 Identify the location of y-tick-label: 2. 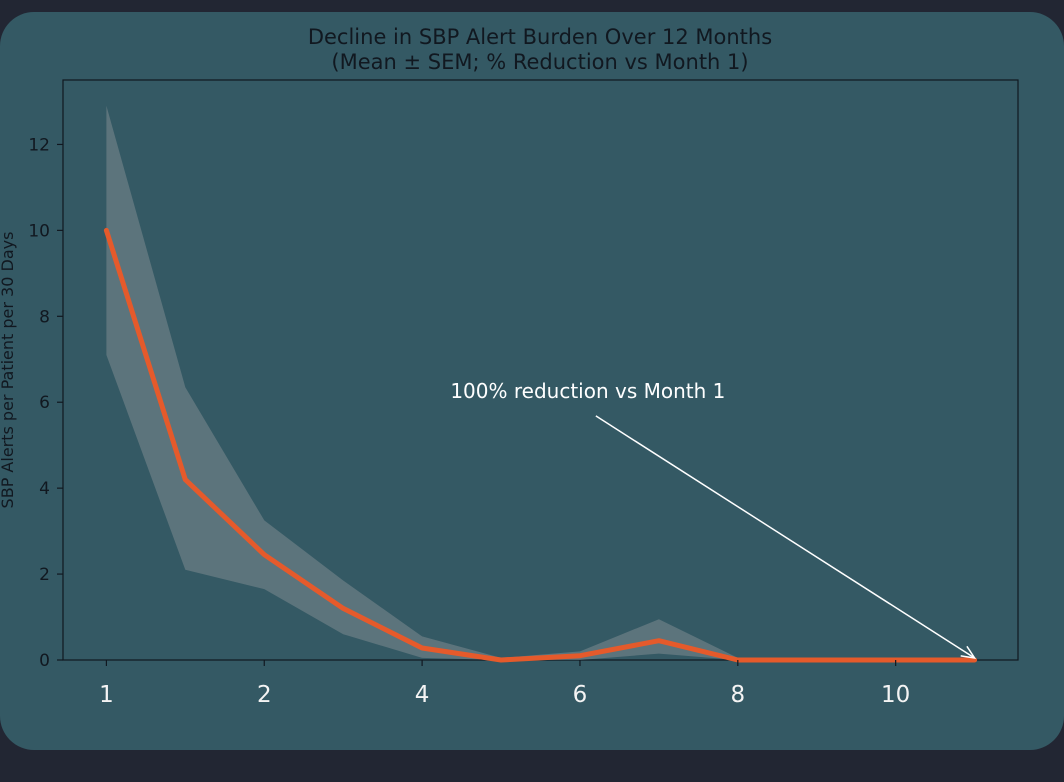
(44, 575).